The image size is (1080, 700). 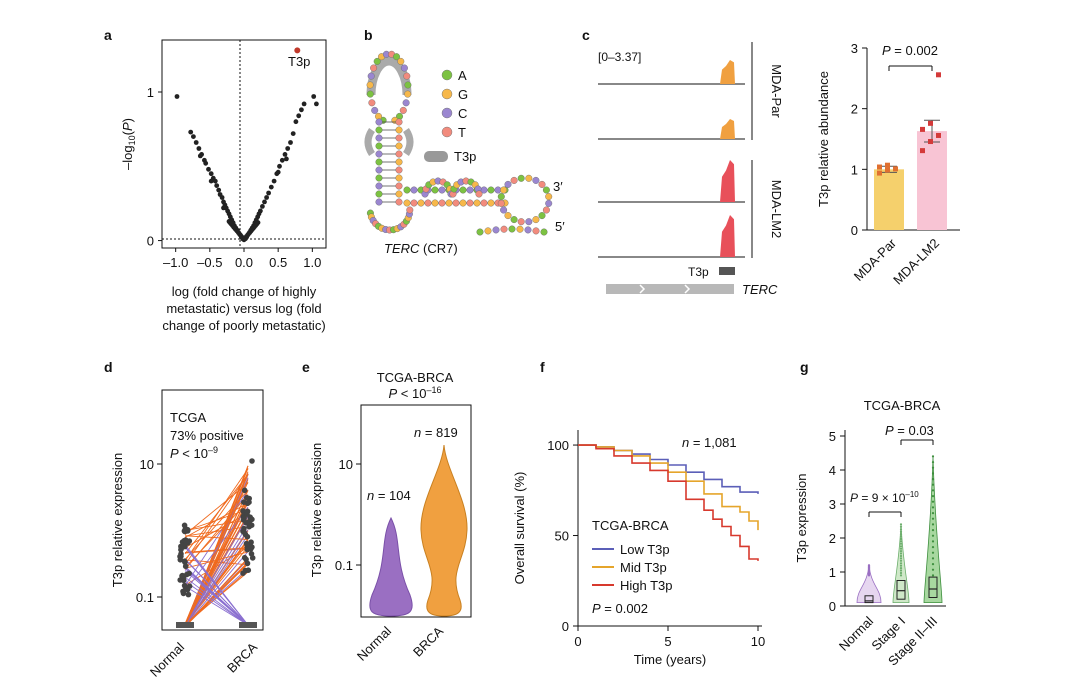 I want to click on paired-points, so click(x=216, y=543).